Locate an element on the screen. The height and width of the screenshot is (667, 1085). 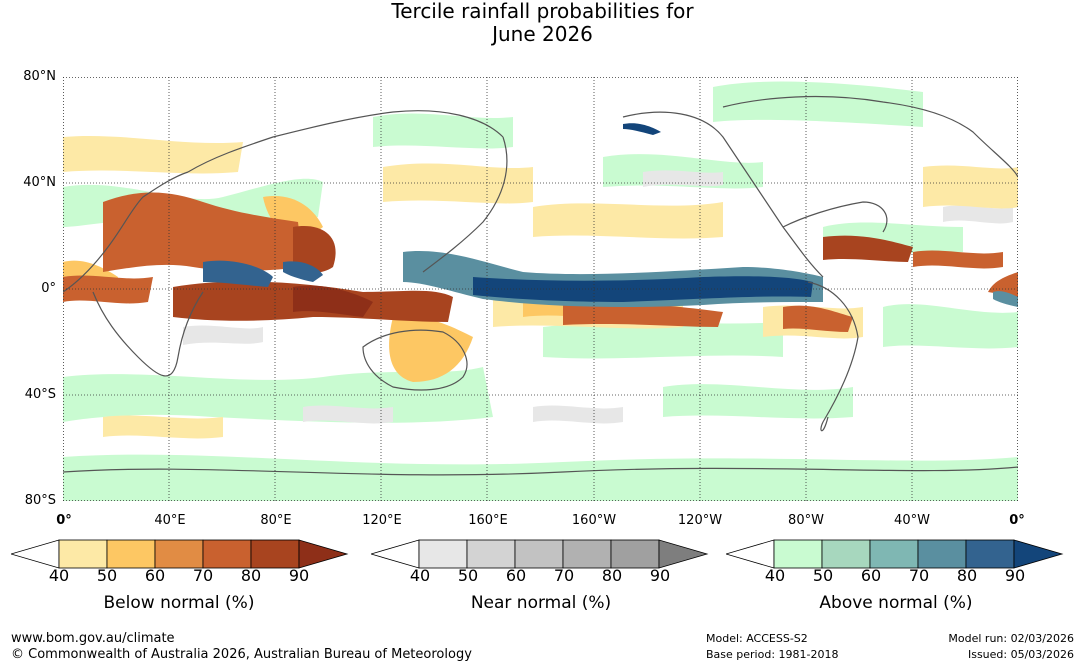
map-title-line2: June 2026 is located at coordinates (542, 34).